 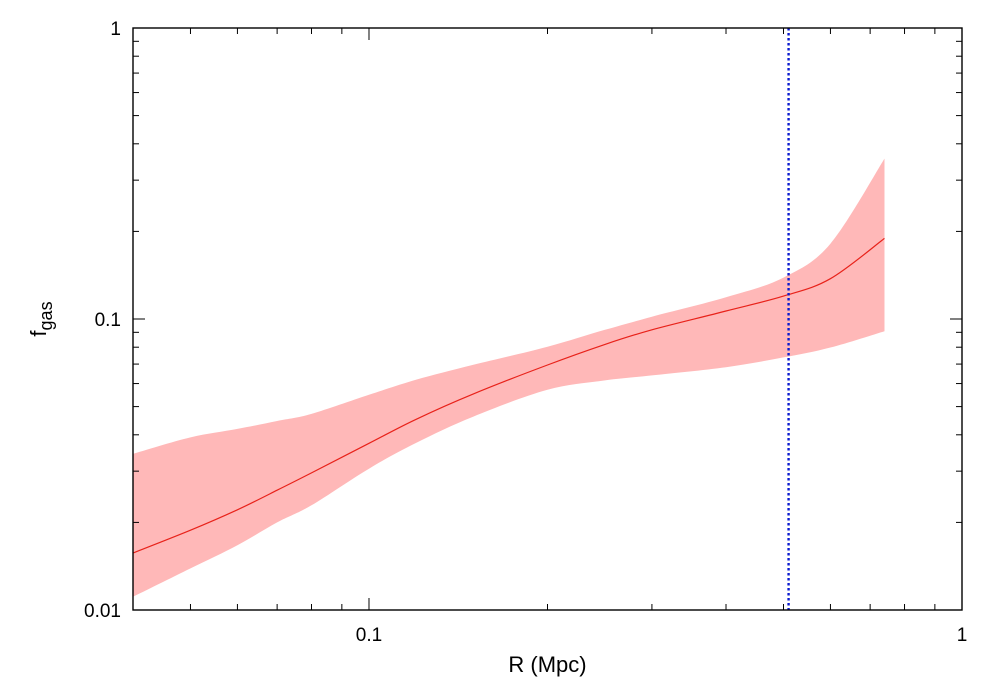 What do you see at coordinates (962, 635) in the screenshot?
I see `x-tick-label: 1` at bounding box center [962, 635].